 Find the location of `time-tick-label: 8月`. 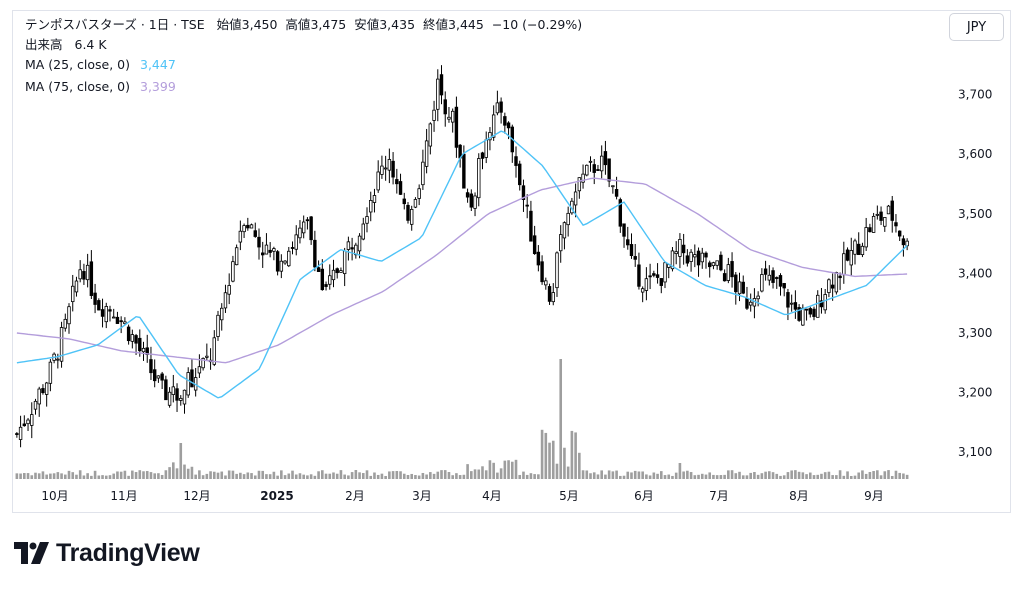

time-tick-label: 8月 is located at coordinates (799, 496).